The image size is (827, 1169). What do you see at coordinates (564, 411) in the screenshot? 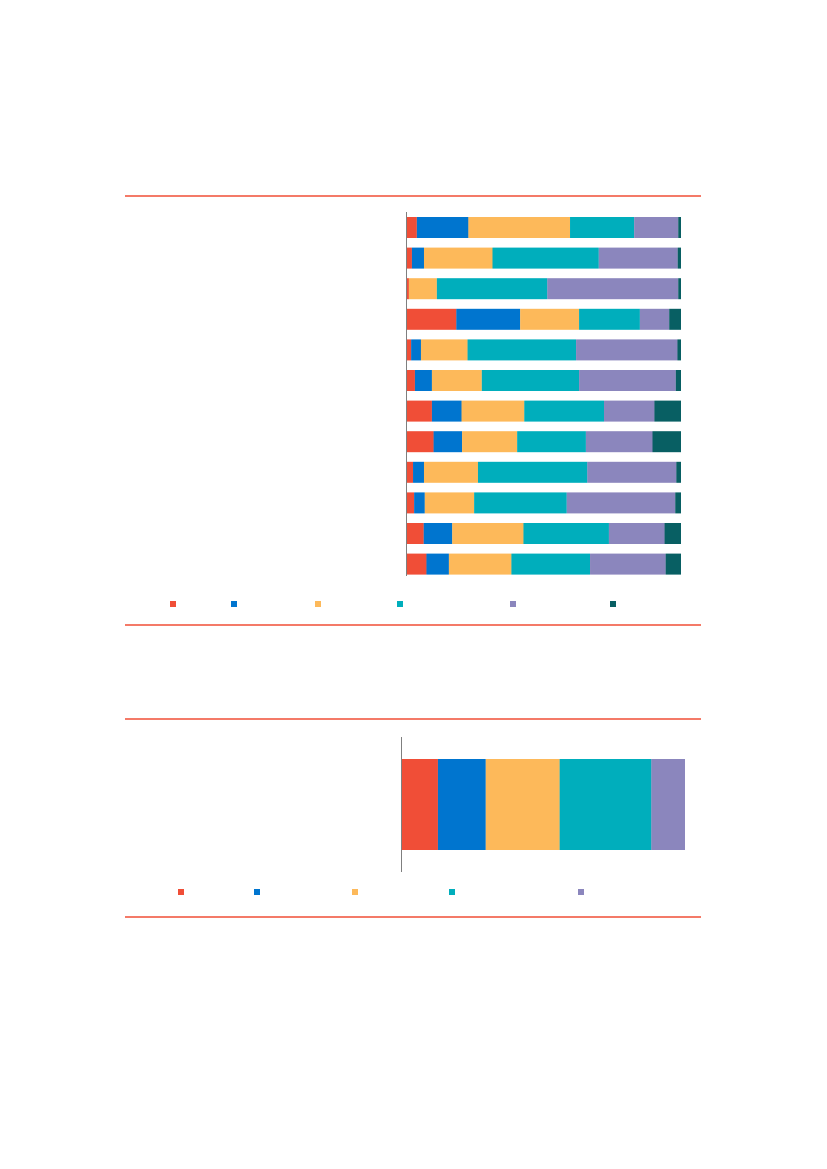
I see `chart-1-bar-row7-series4` at bounding box center [564, 411].